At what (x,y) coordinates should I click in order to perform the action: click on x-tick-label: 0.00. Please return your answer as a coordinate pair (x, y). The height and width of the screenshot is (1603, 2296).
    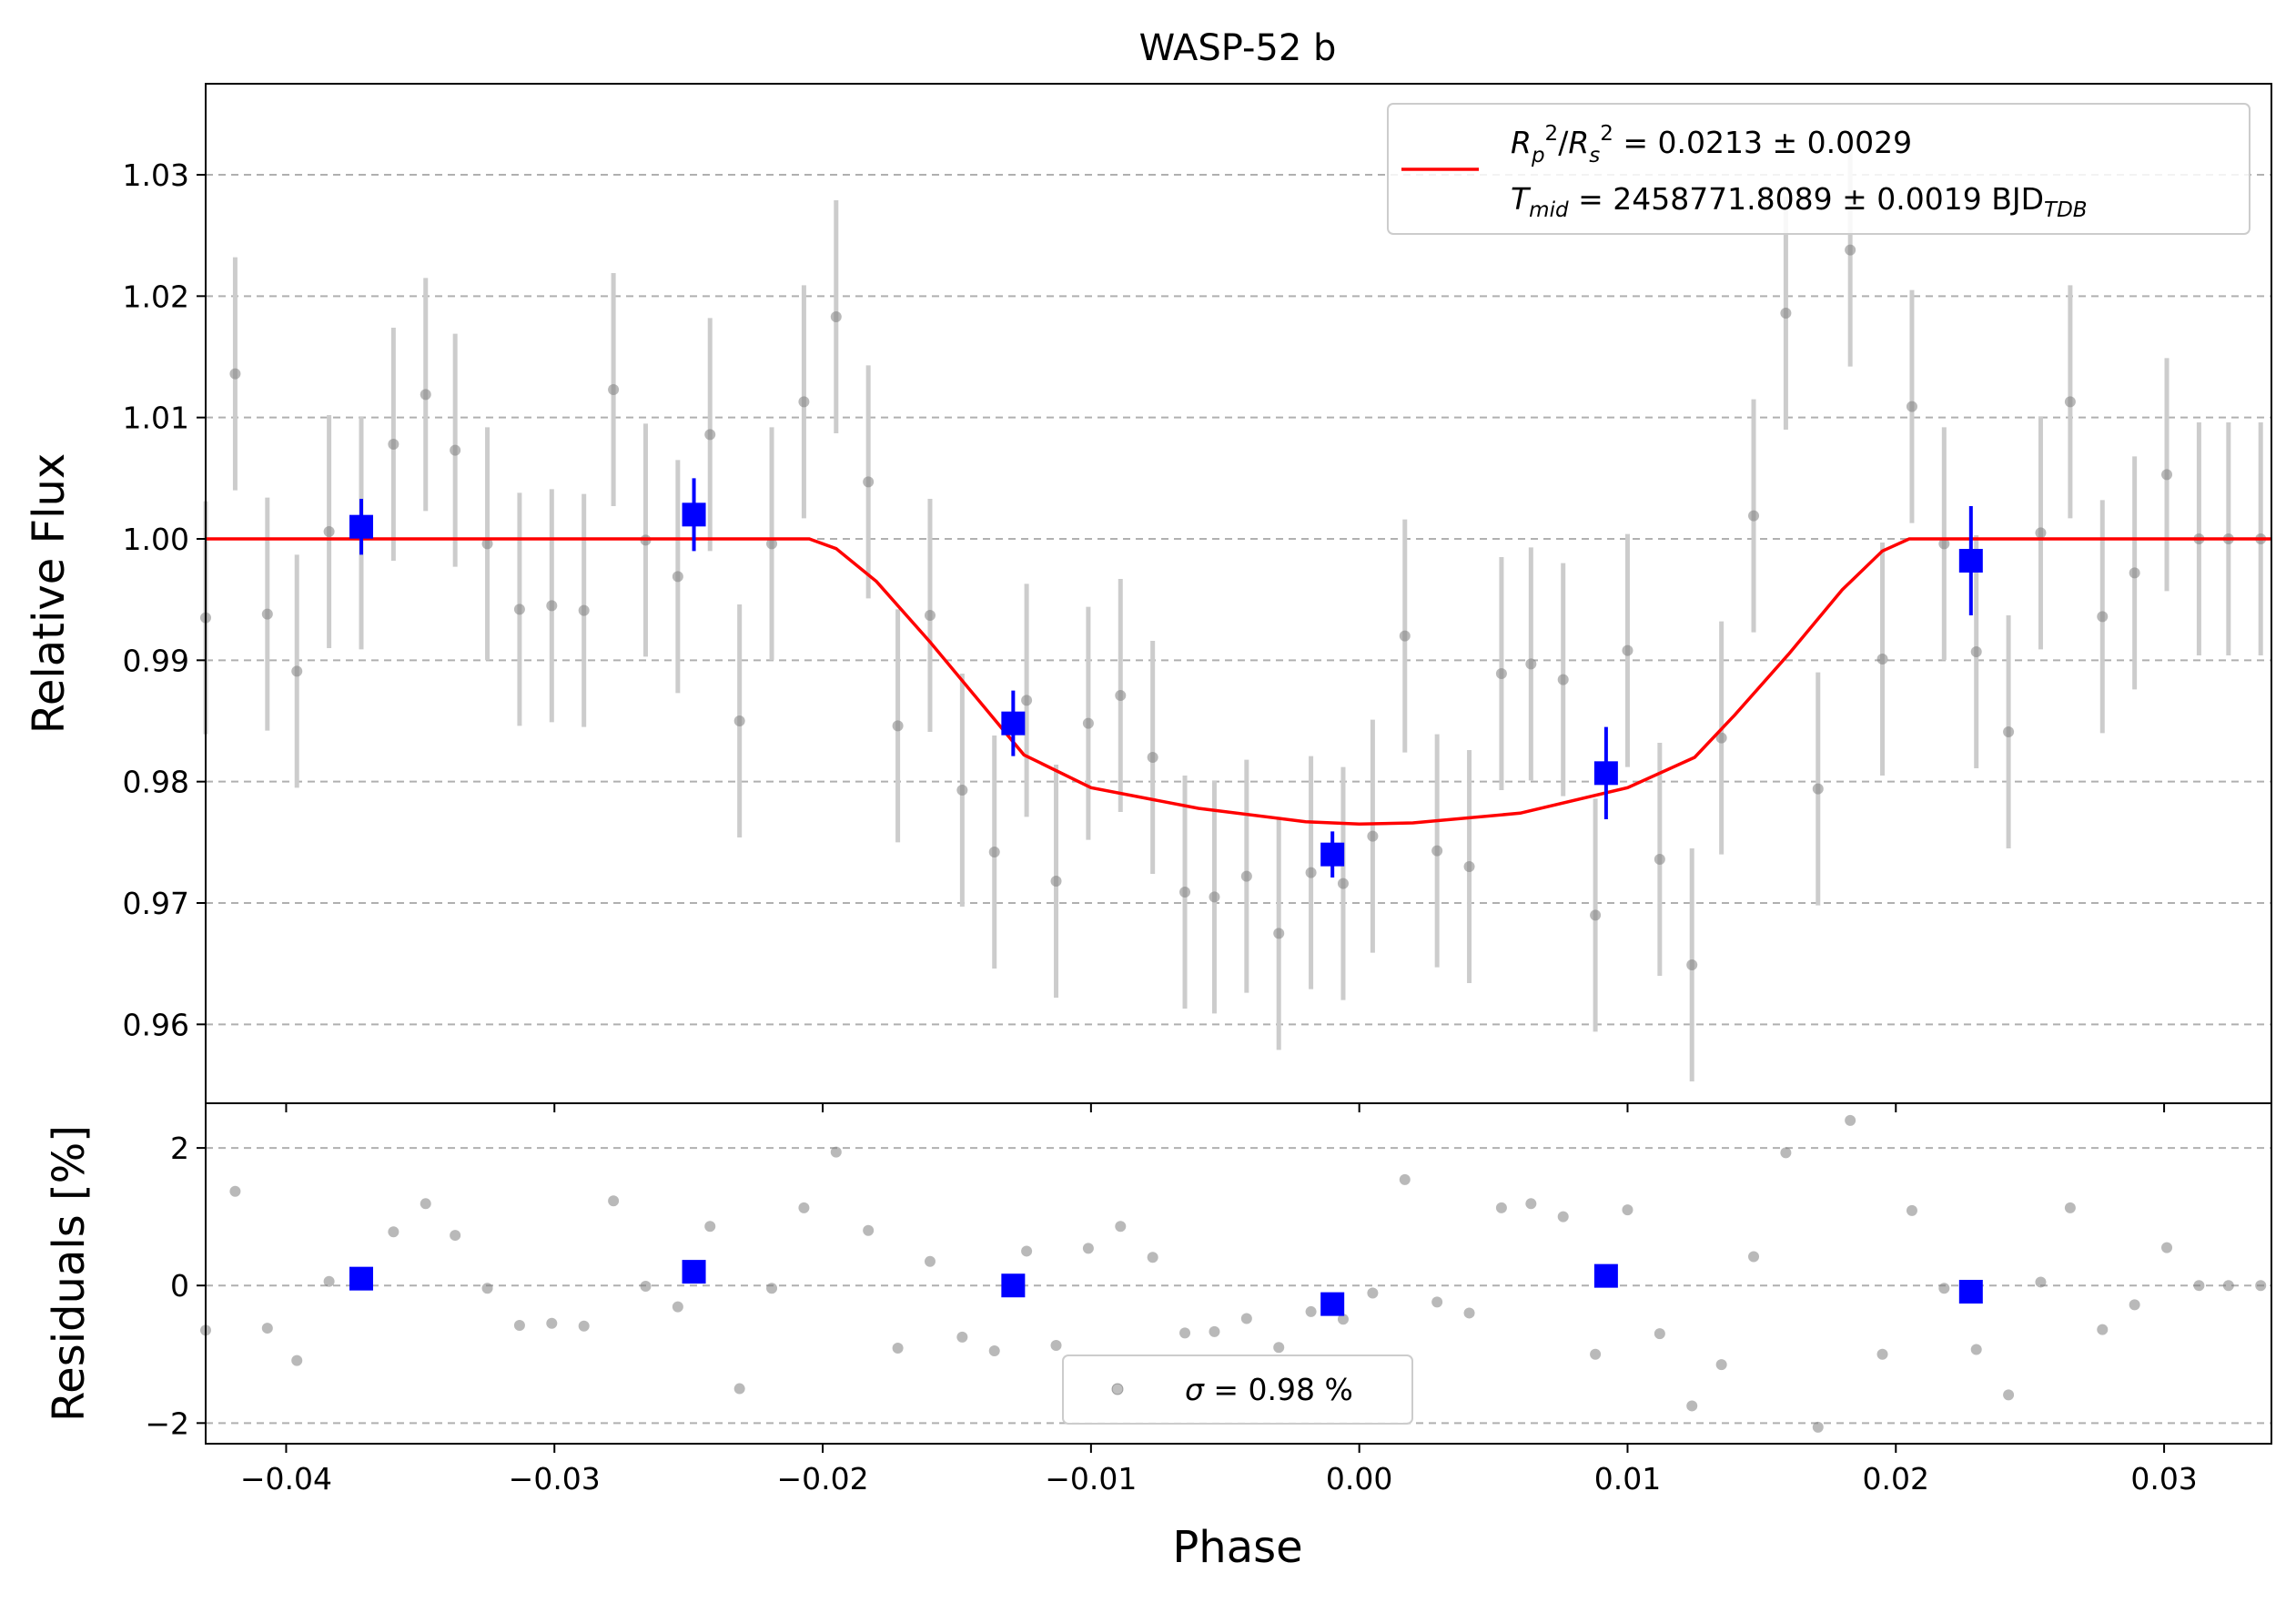
    Looking at the image, I should click on (1359, 1478).